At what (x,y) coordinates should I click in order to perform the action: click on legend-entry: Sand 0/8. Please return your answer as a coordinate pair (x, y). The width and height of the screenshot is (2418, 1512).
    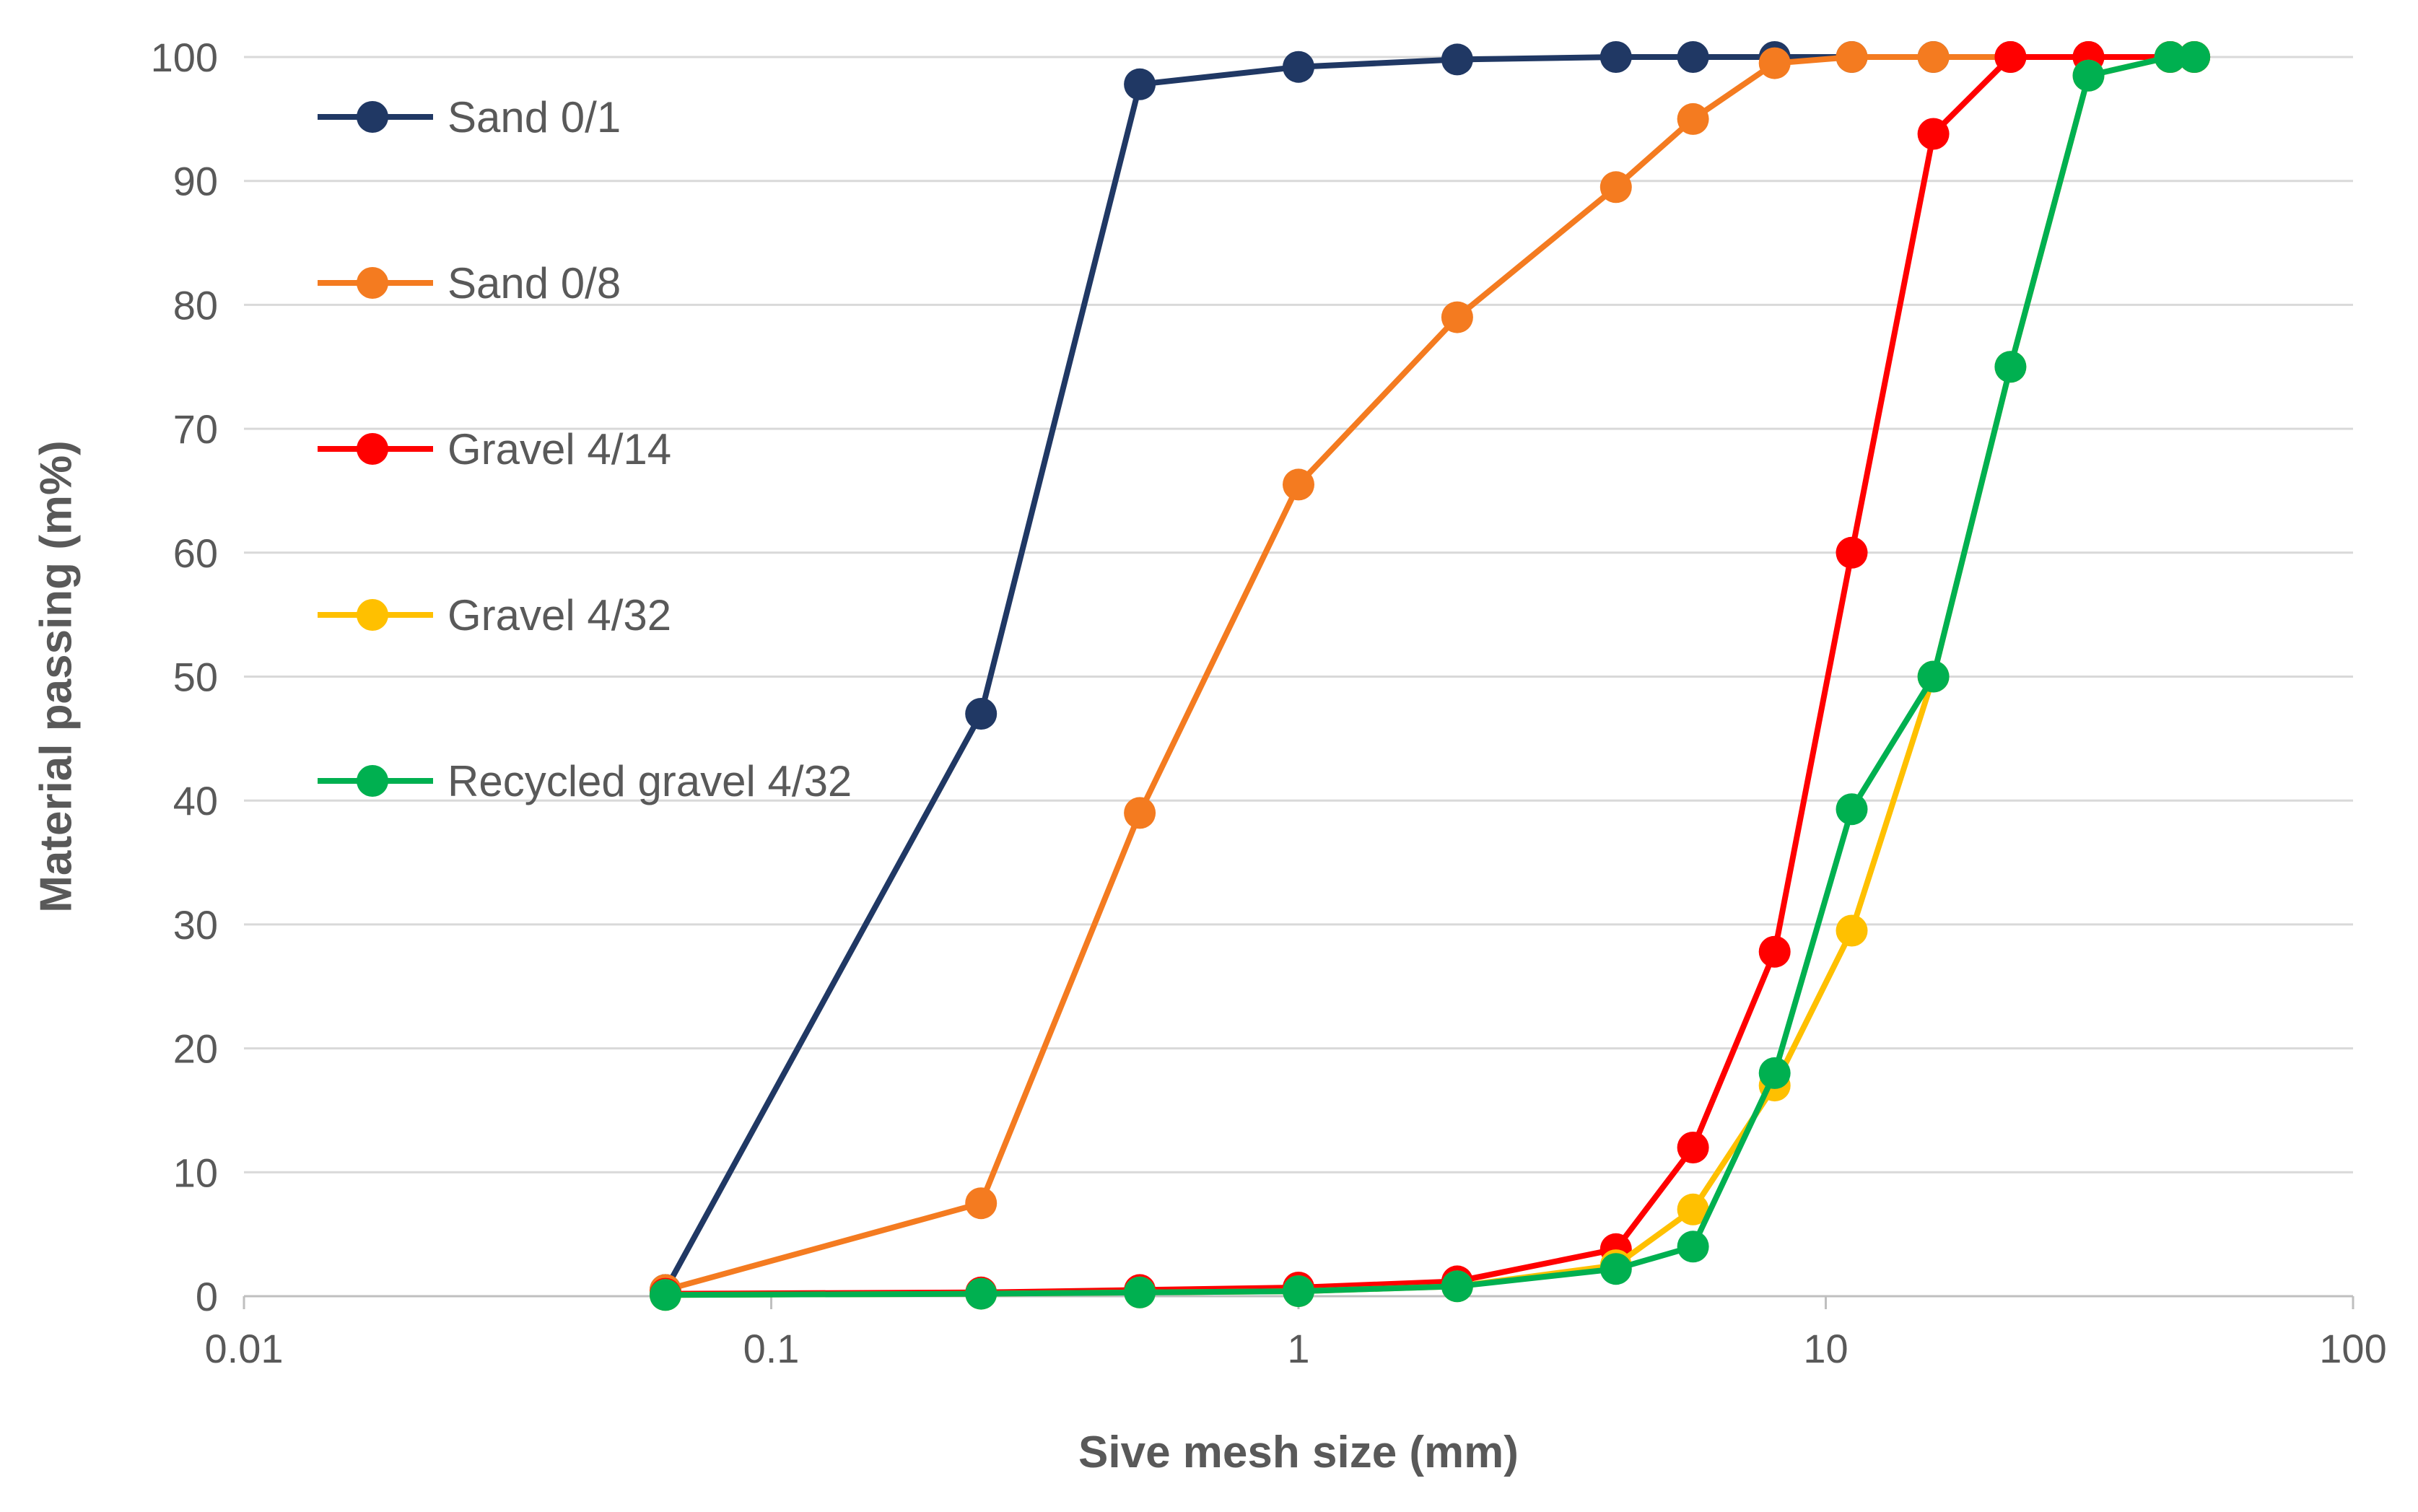
    Looking at the image, I should click on (470, 283).